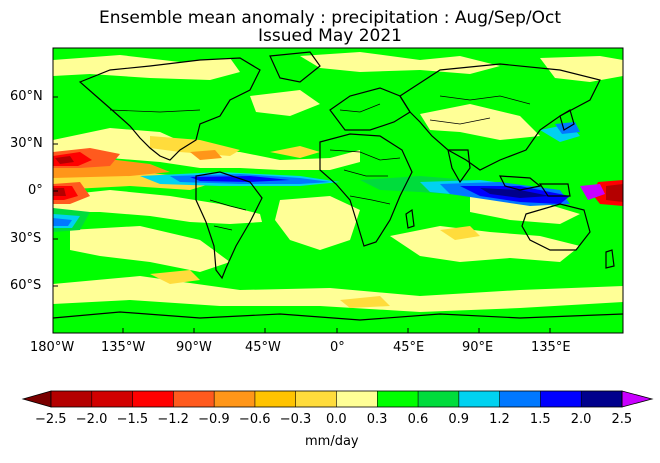  Describe the element at coordinates (254, 419) in the screenshot. I see `colorbar-tick-label: −0.6` at that location.